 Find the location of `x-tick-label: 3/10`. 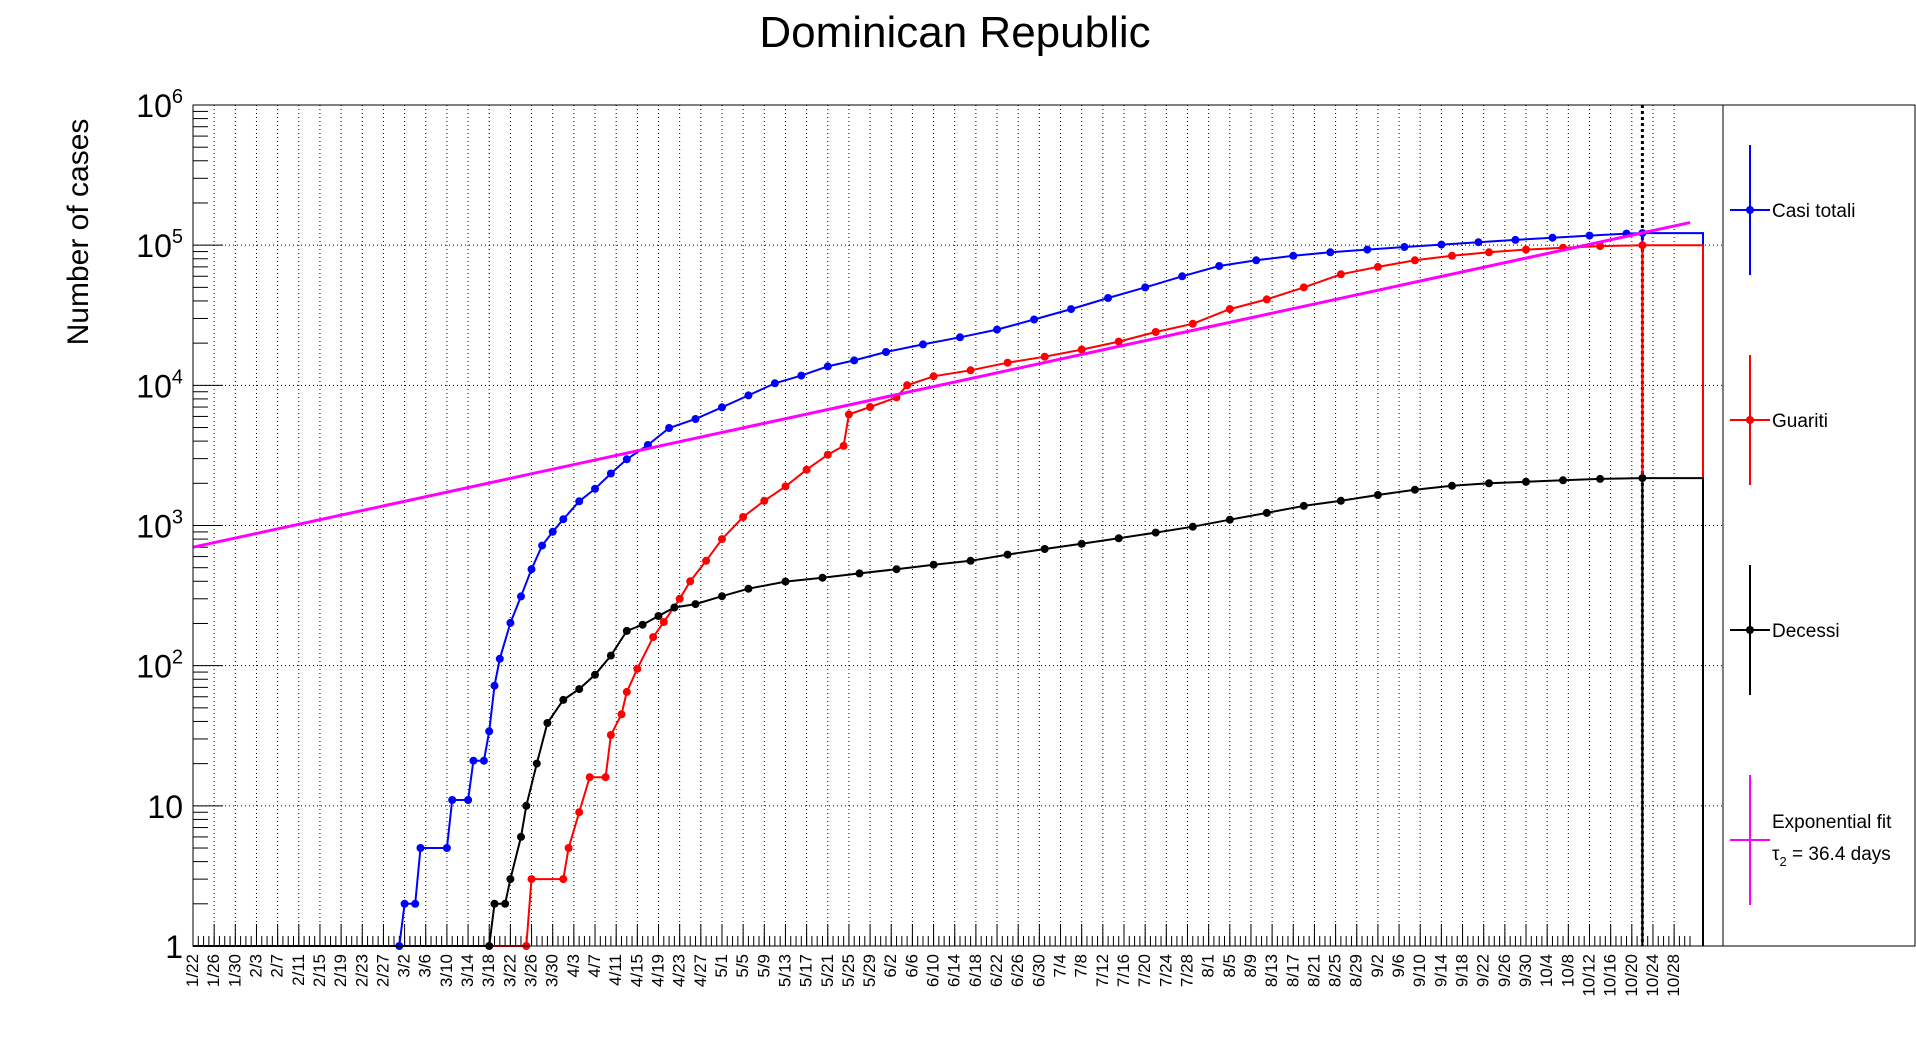

x-tick-label: 3/10 is located at coordinates (446, 970).